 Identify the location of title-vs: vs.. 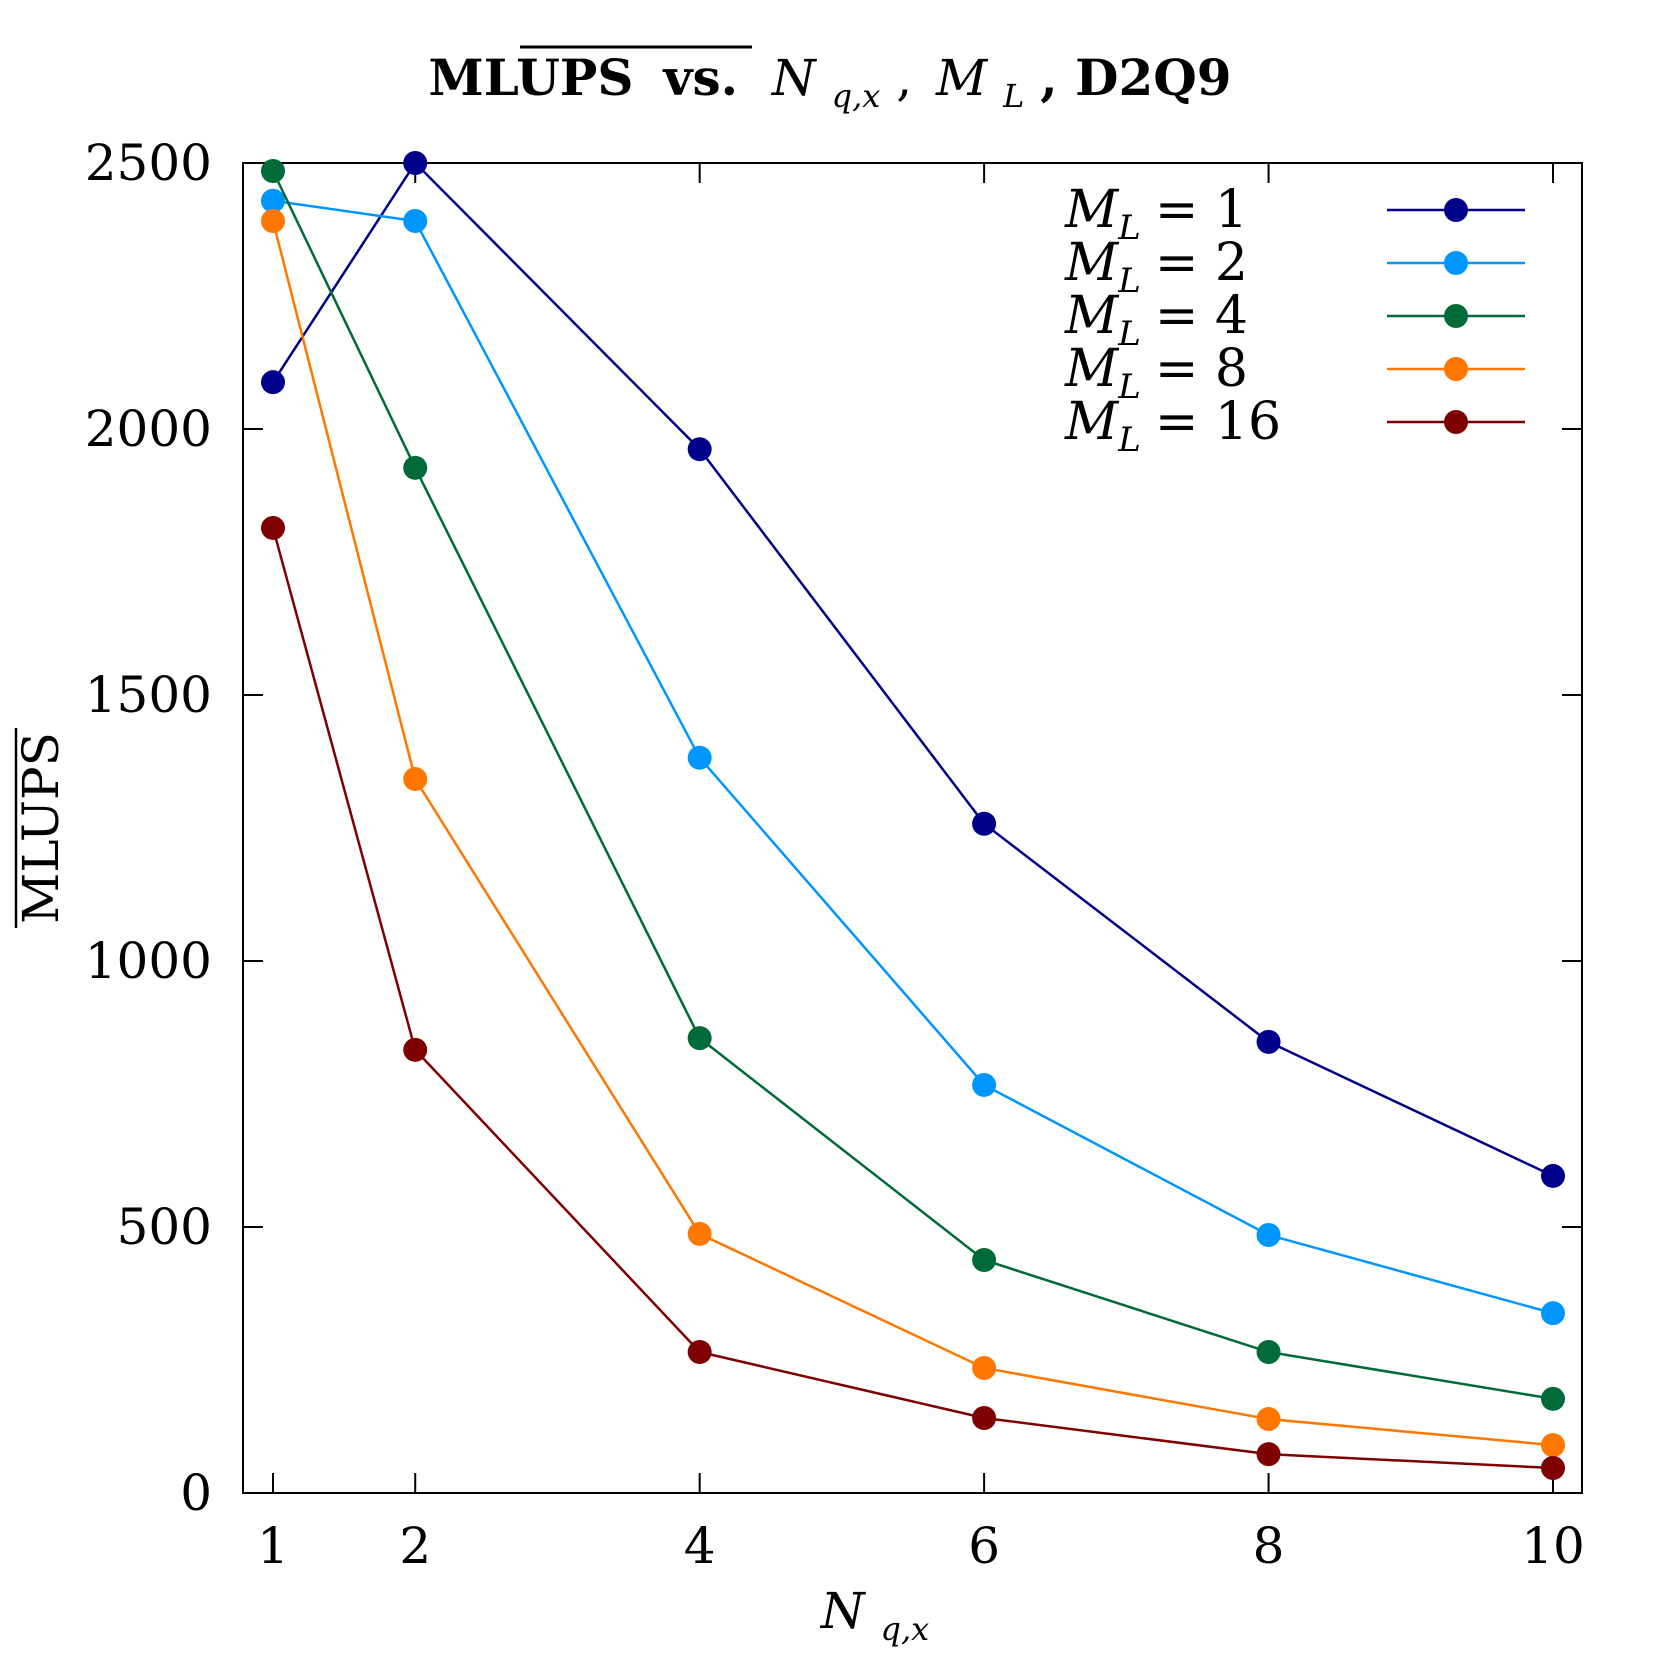
(700, 77).